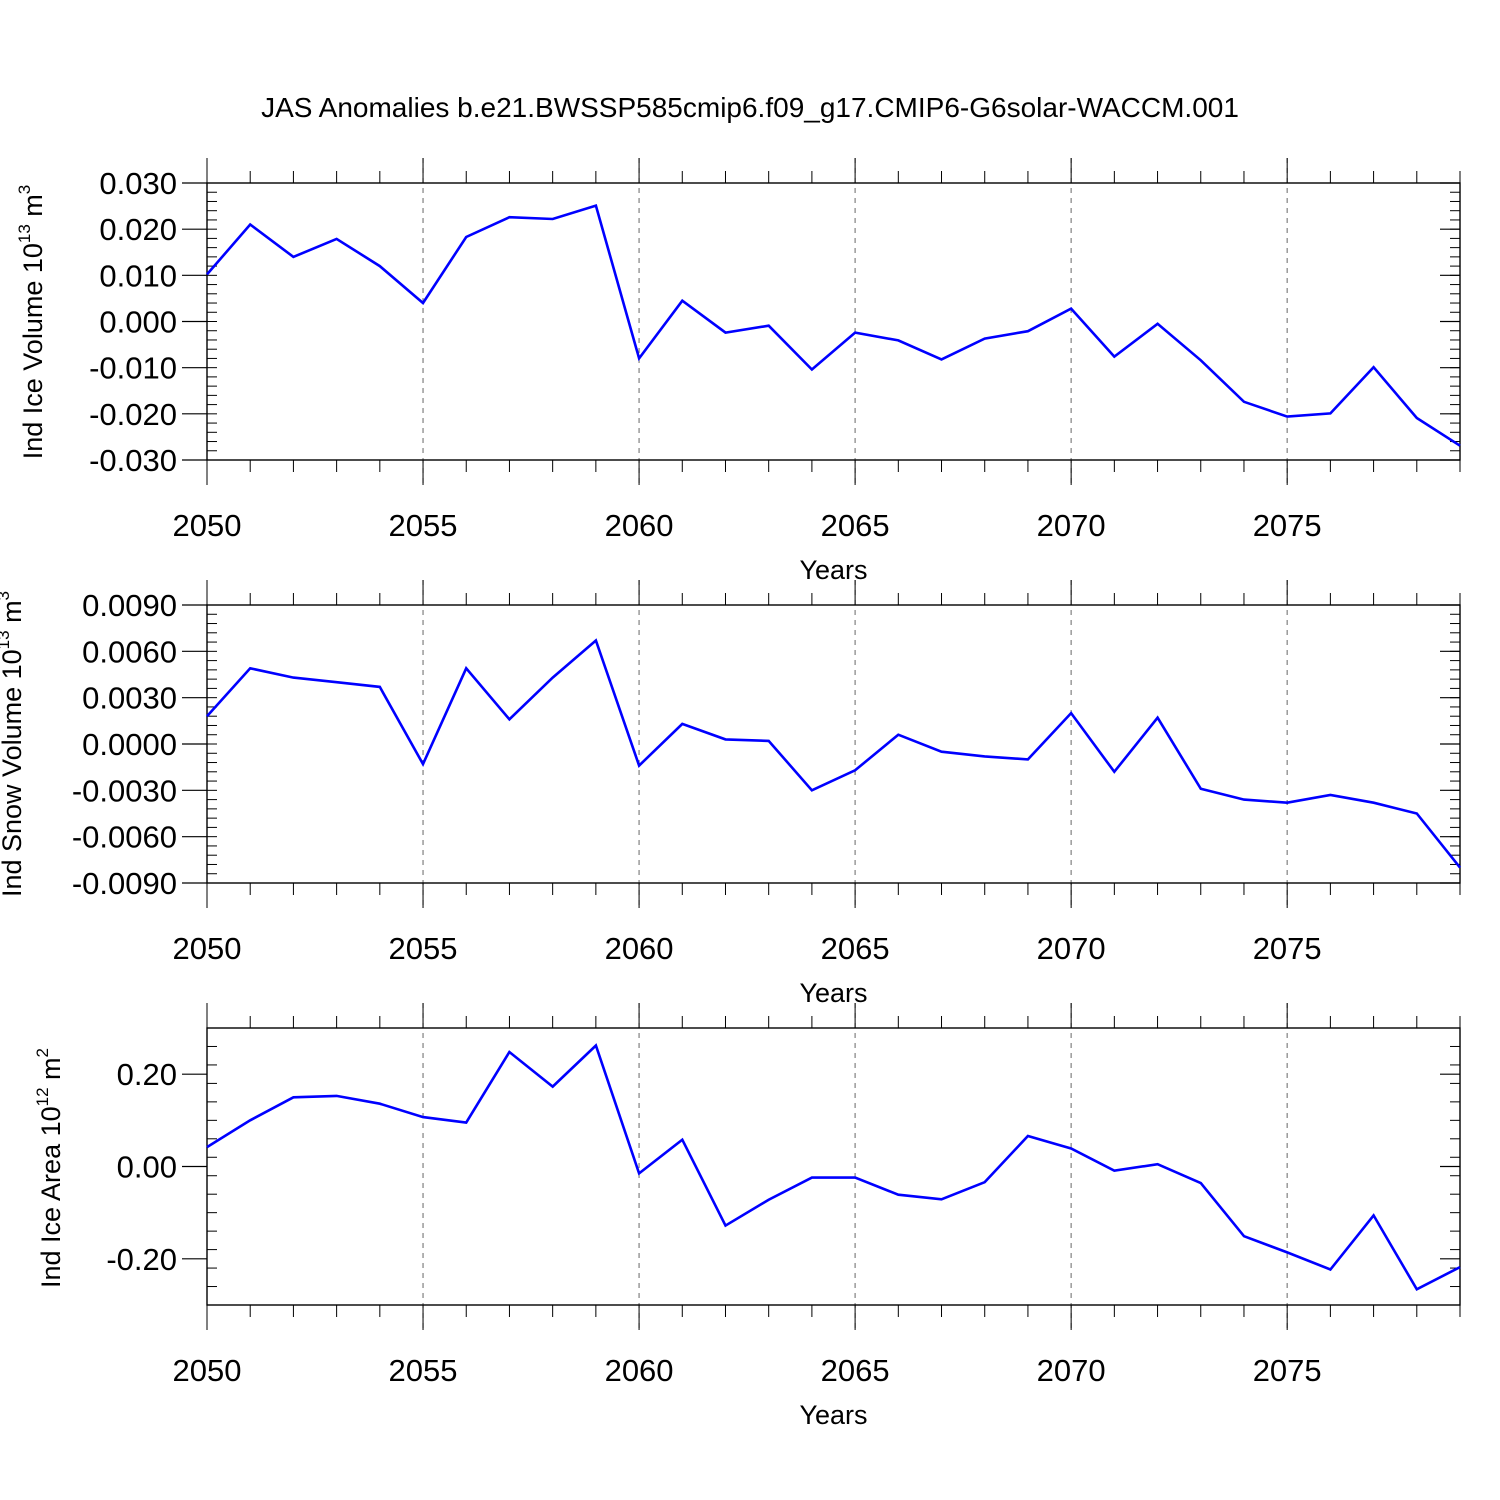 This screenshot has height=1500, width=1500. What do you see at coordinates (13, 773) in the screenshot?
I see `y-axis-label-text: Ind Snow Volume 10` at bounding box center [13, 773].